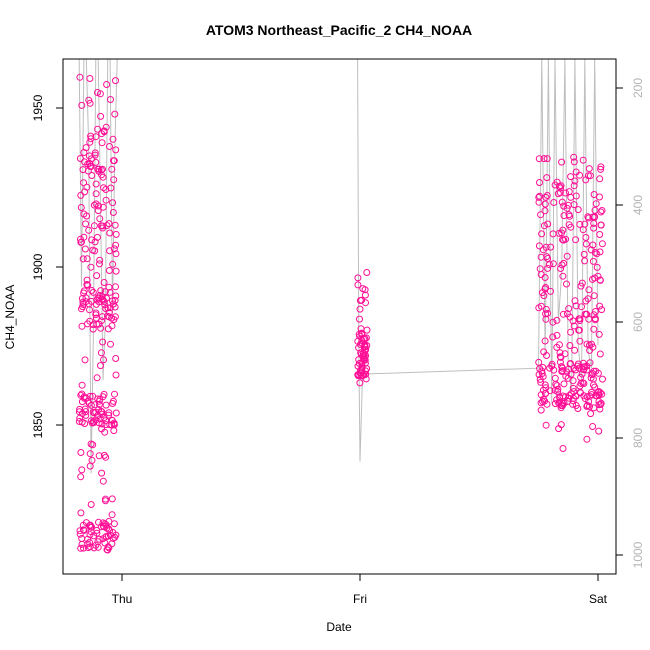 The width and height of the screenshot is (650, 650). Describe the element at coordinates (339, 30) in the screenshot. I see `chart-title: ATOM3 Northeast_Pacific_2 CH4_NOAA` at that location.